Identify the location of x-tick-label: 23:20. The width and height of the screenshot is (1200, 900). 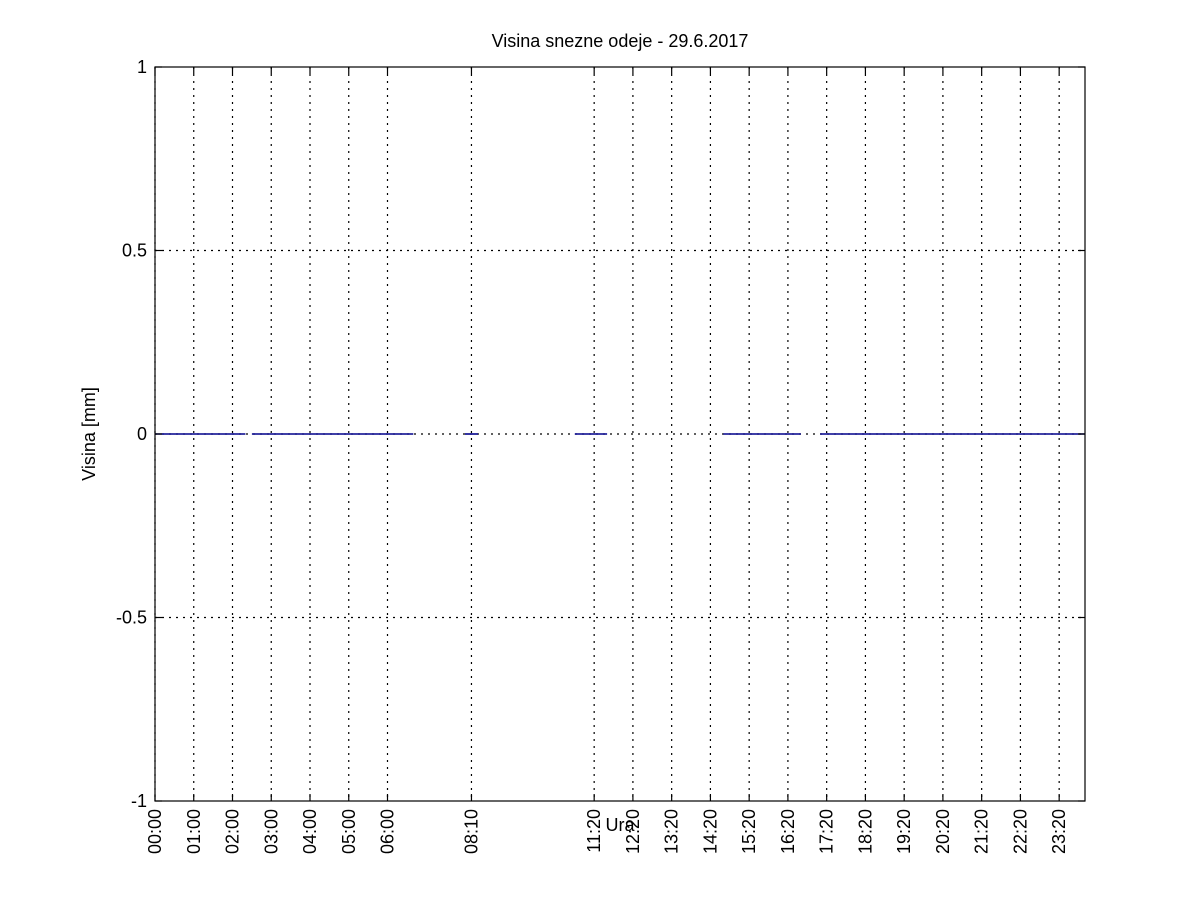
(1059, 831).